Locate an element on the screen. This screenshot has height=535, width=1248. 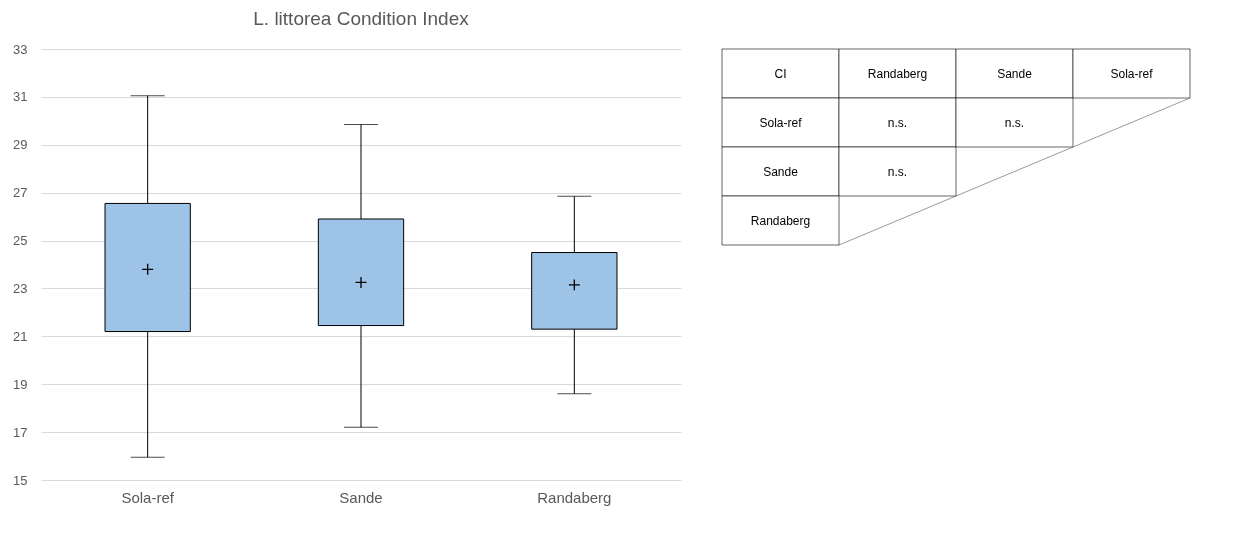
x-tick-label: Randaberg is located at coordinates (574, 497).